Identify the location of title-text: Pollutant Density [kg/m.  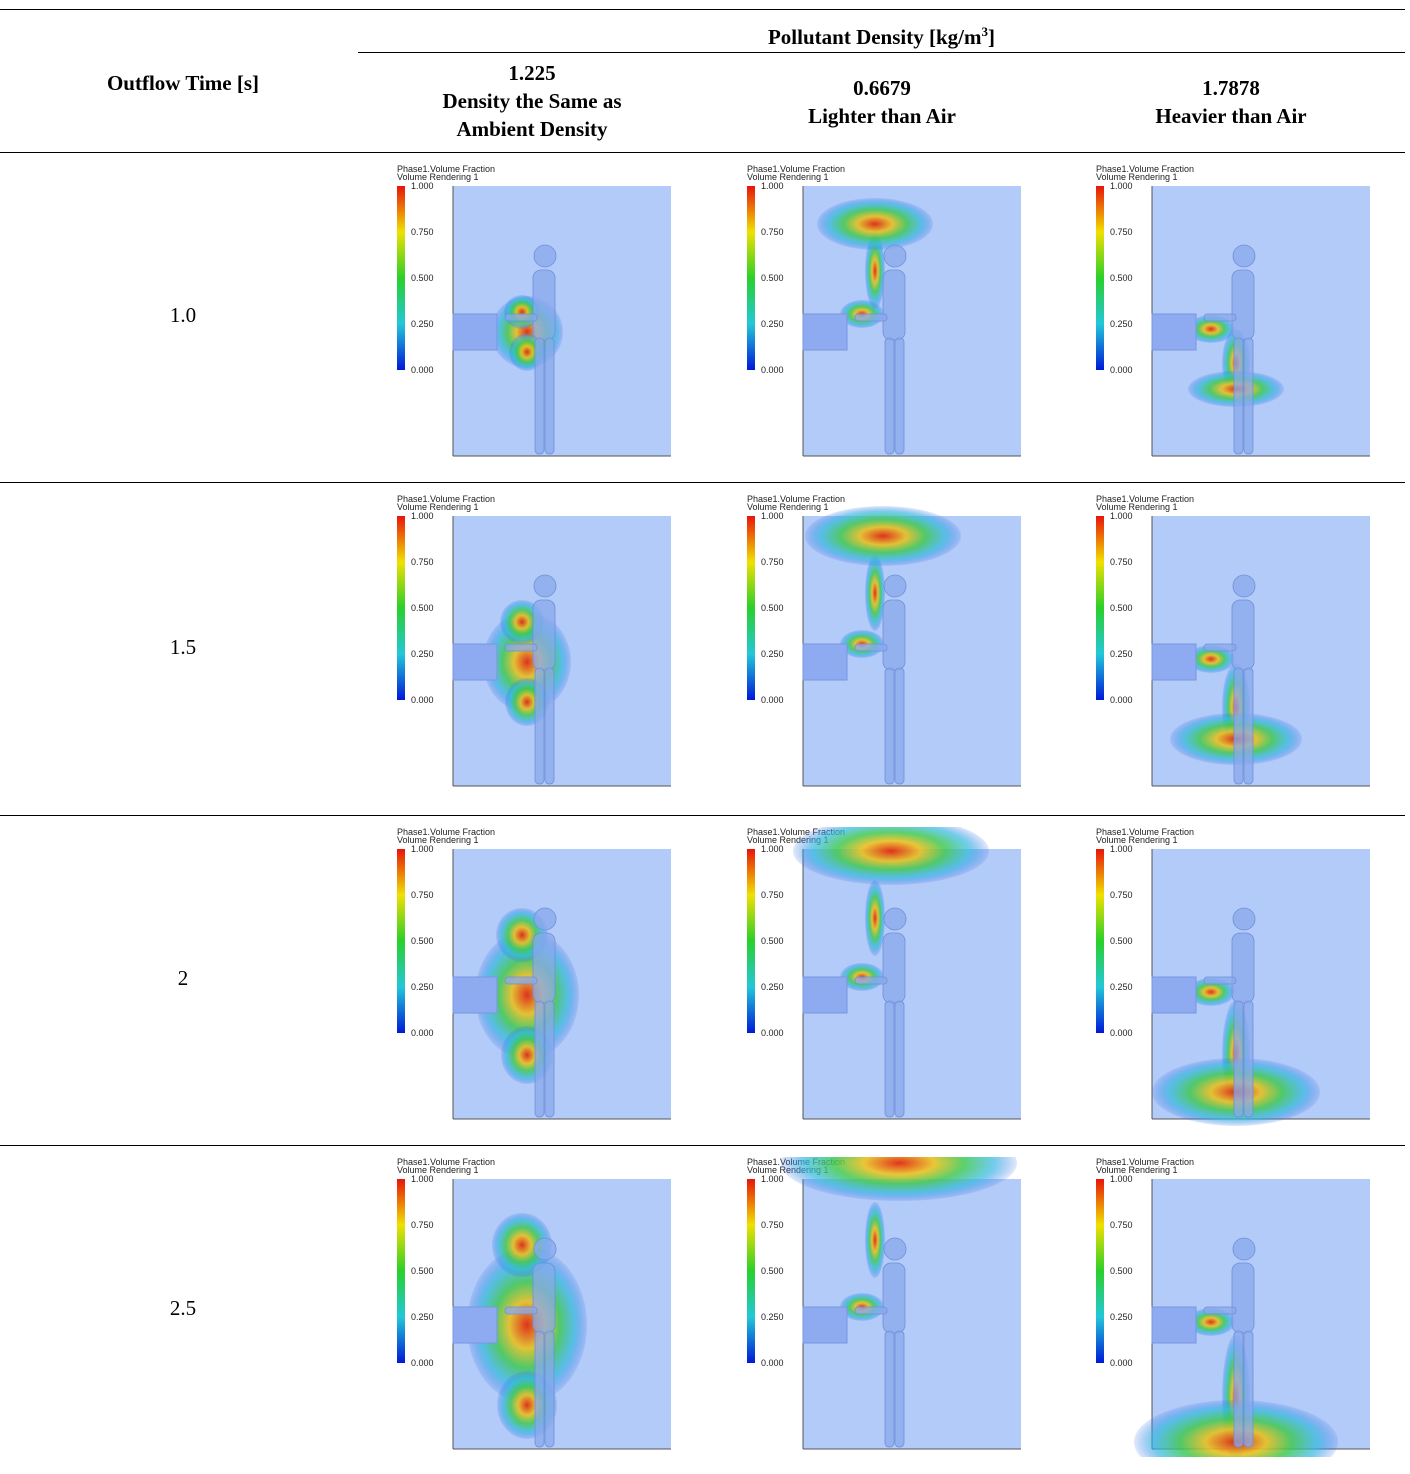
(874, 37).